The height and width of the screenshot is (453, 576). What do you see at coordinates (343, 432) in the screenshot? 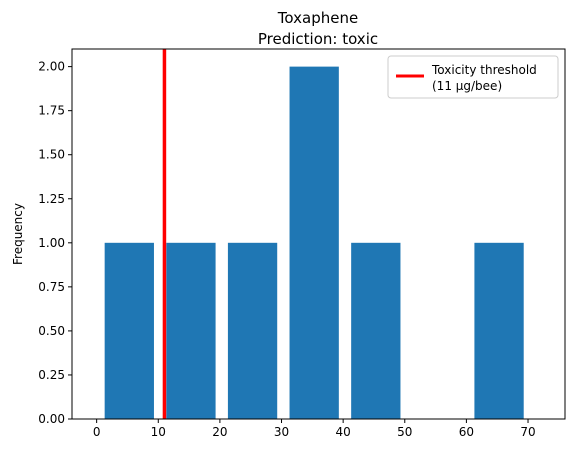
I see `x-tick-label-4: 40` at bounding box center [343, 432].